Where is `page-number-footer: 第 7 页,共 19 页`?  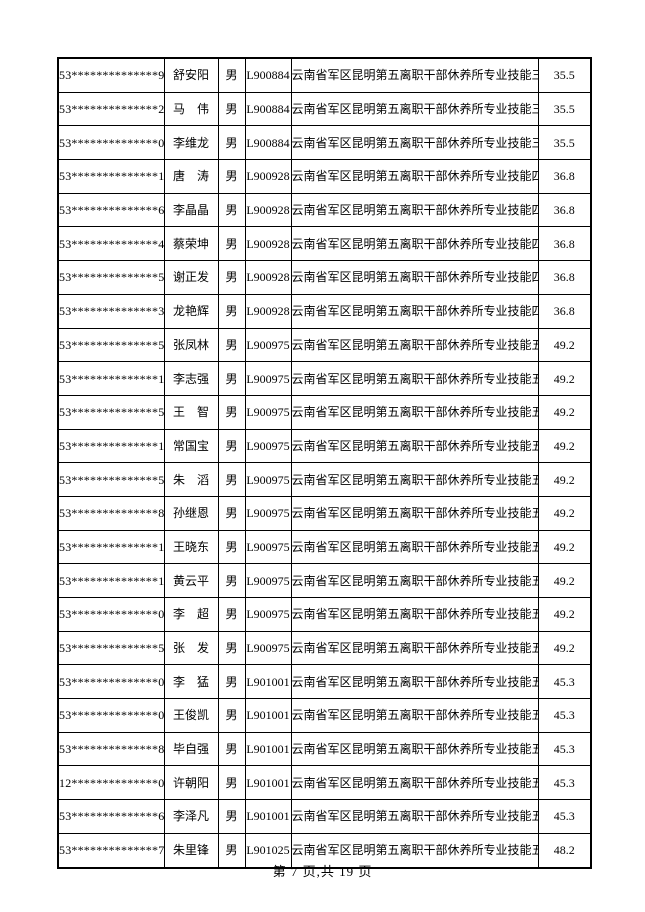
page-number-footer: 第 7 页,共 19 页 is located at coordinates (322, 871).